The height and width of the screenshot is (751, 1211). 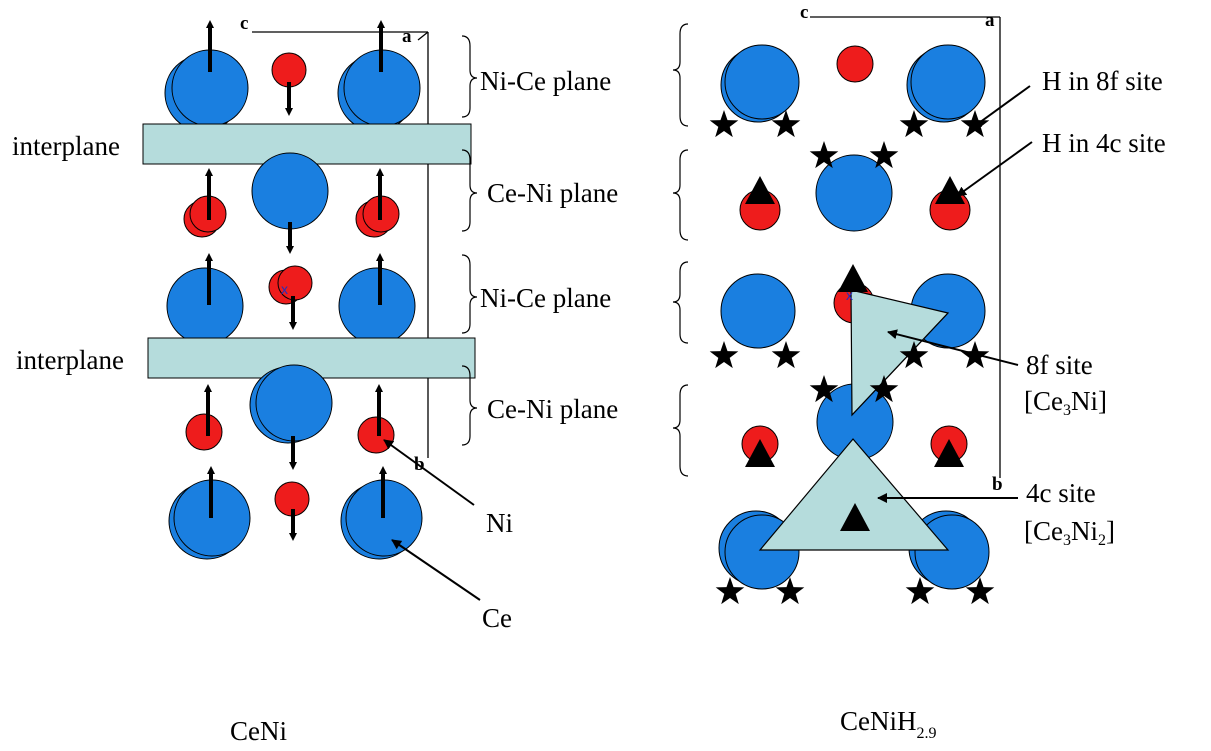 What do you see at coordinates (1104, 143) in the screenshot?
I see `h-4c-label: H in 4c site` at bounding box center [1104, 143].